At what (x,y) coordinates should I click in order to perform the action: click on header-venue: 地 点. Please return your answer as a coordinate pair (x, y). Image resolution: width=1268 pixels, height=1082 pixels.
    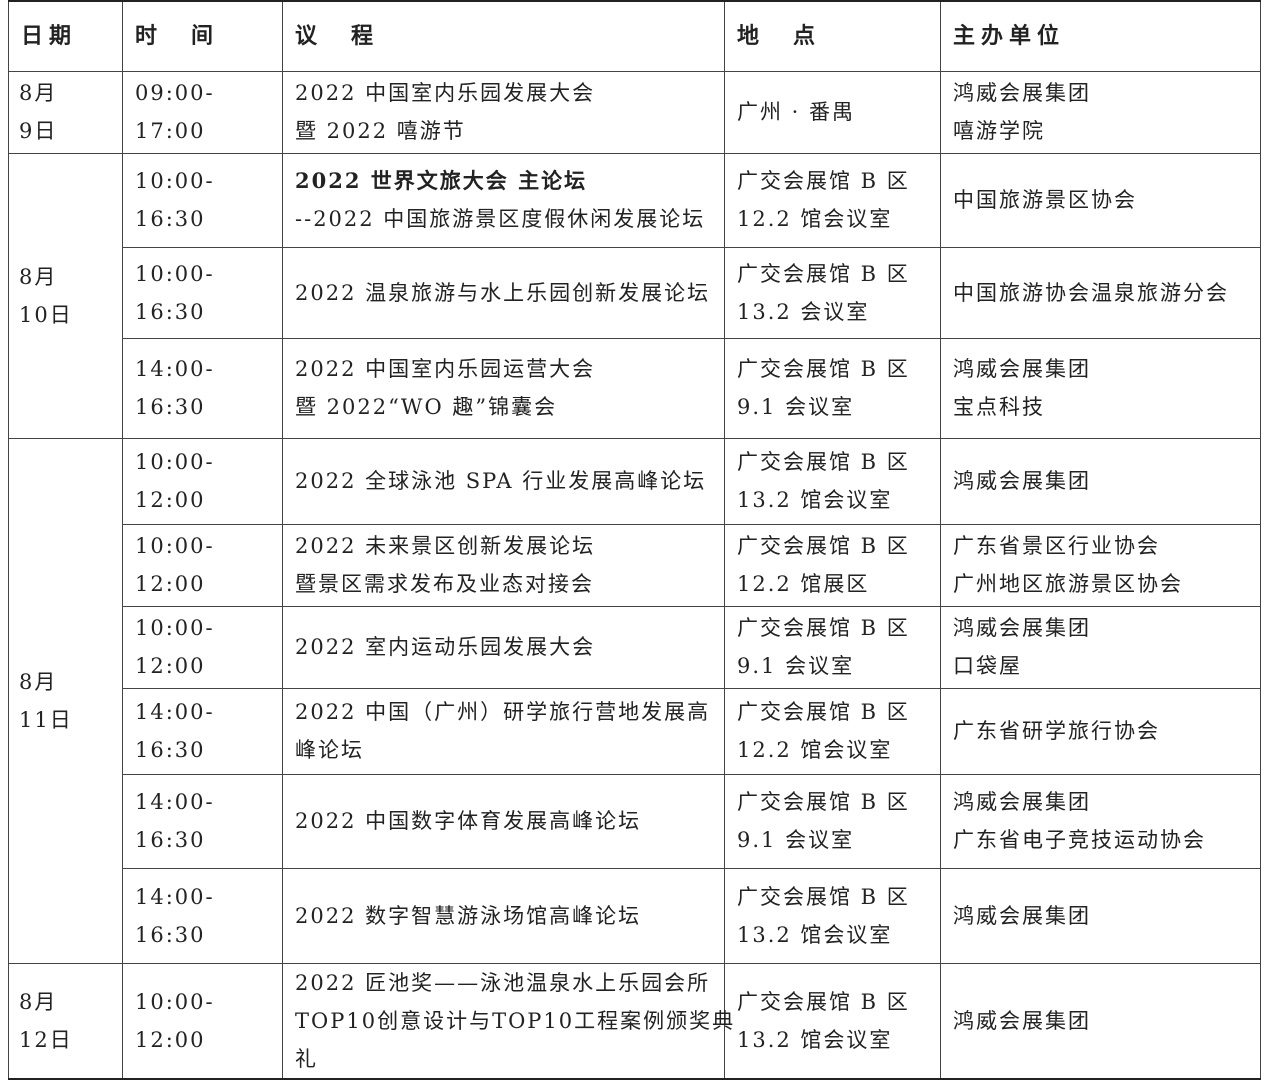
    Looking at the image, I should click on (832, 36).